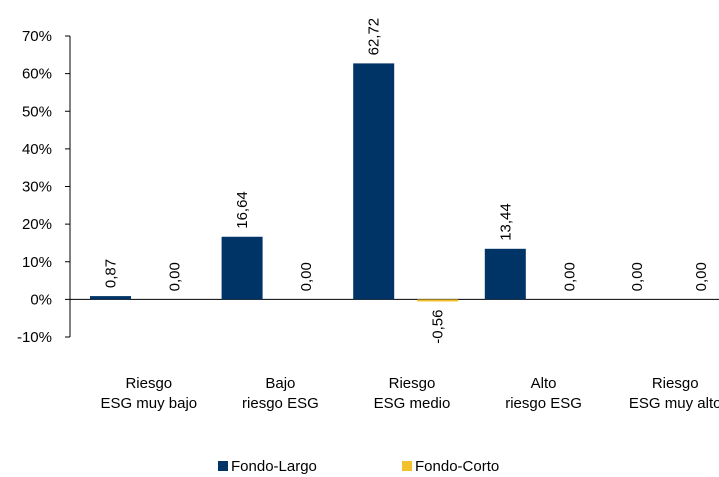  What do you see at coordinates (242, 210) in the screenshot?
I see `data-label: 16,64` at bounding box center [242, 210].